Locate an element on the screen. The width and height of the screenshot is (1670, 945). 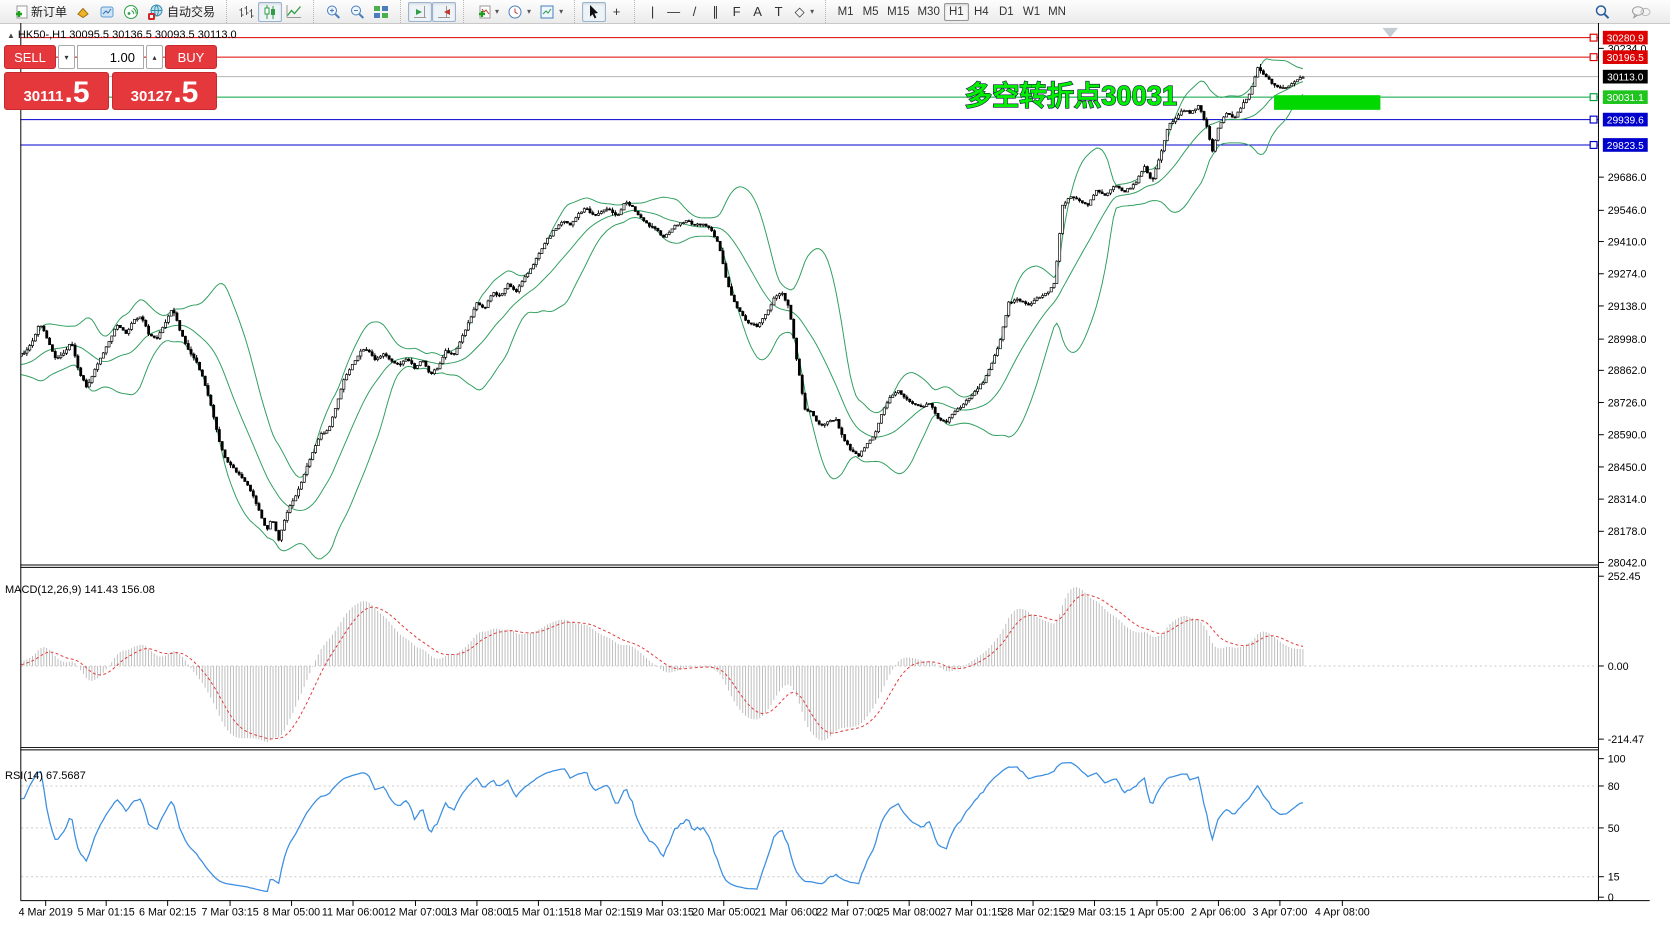
volume-input: 1.00 is located at coordinates (110, 57).